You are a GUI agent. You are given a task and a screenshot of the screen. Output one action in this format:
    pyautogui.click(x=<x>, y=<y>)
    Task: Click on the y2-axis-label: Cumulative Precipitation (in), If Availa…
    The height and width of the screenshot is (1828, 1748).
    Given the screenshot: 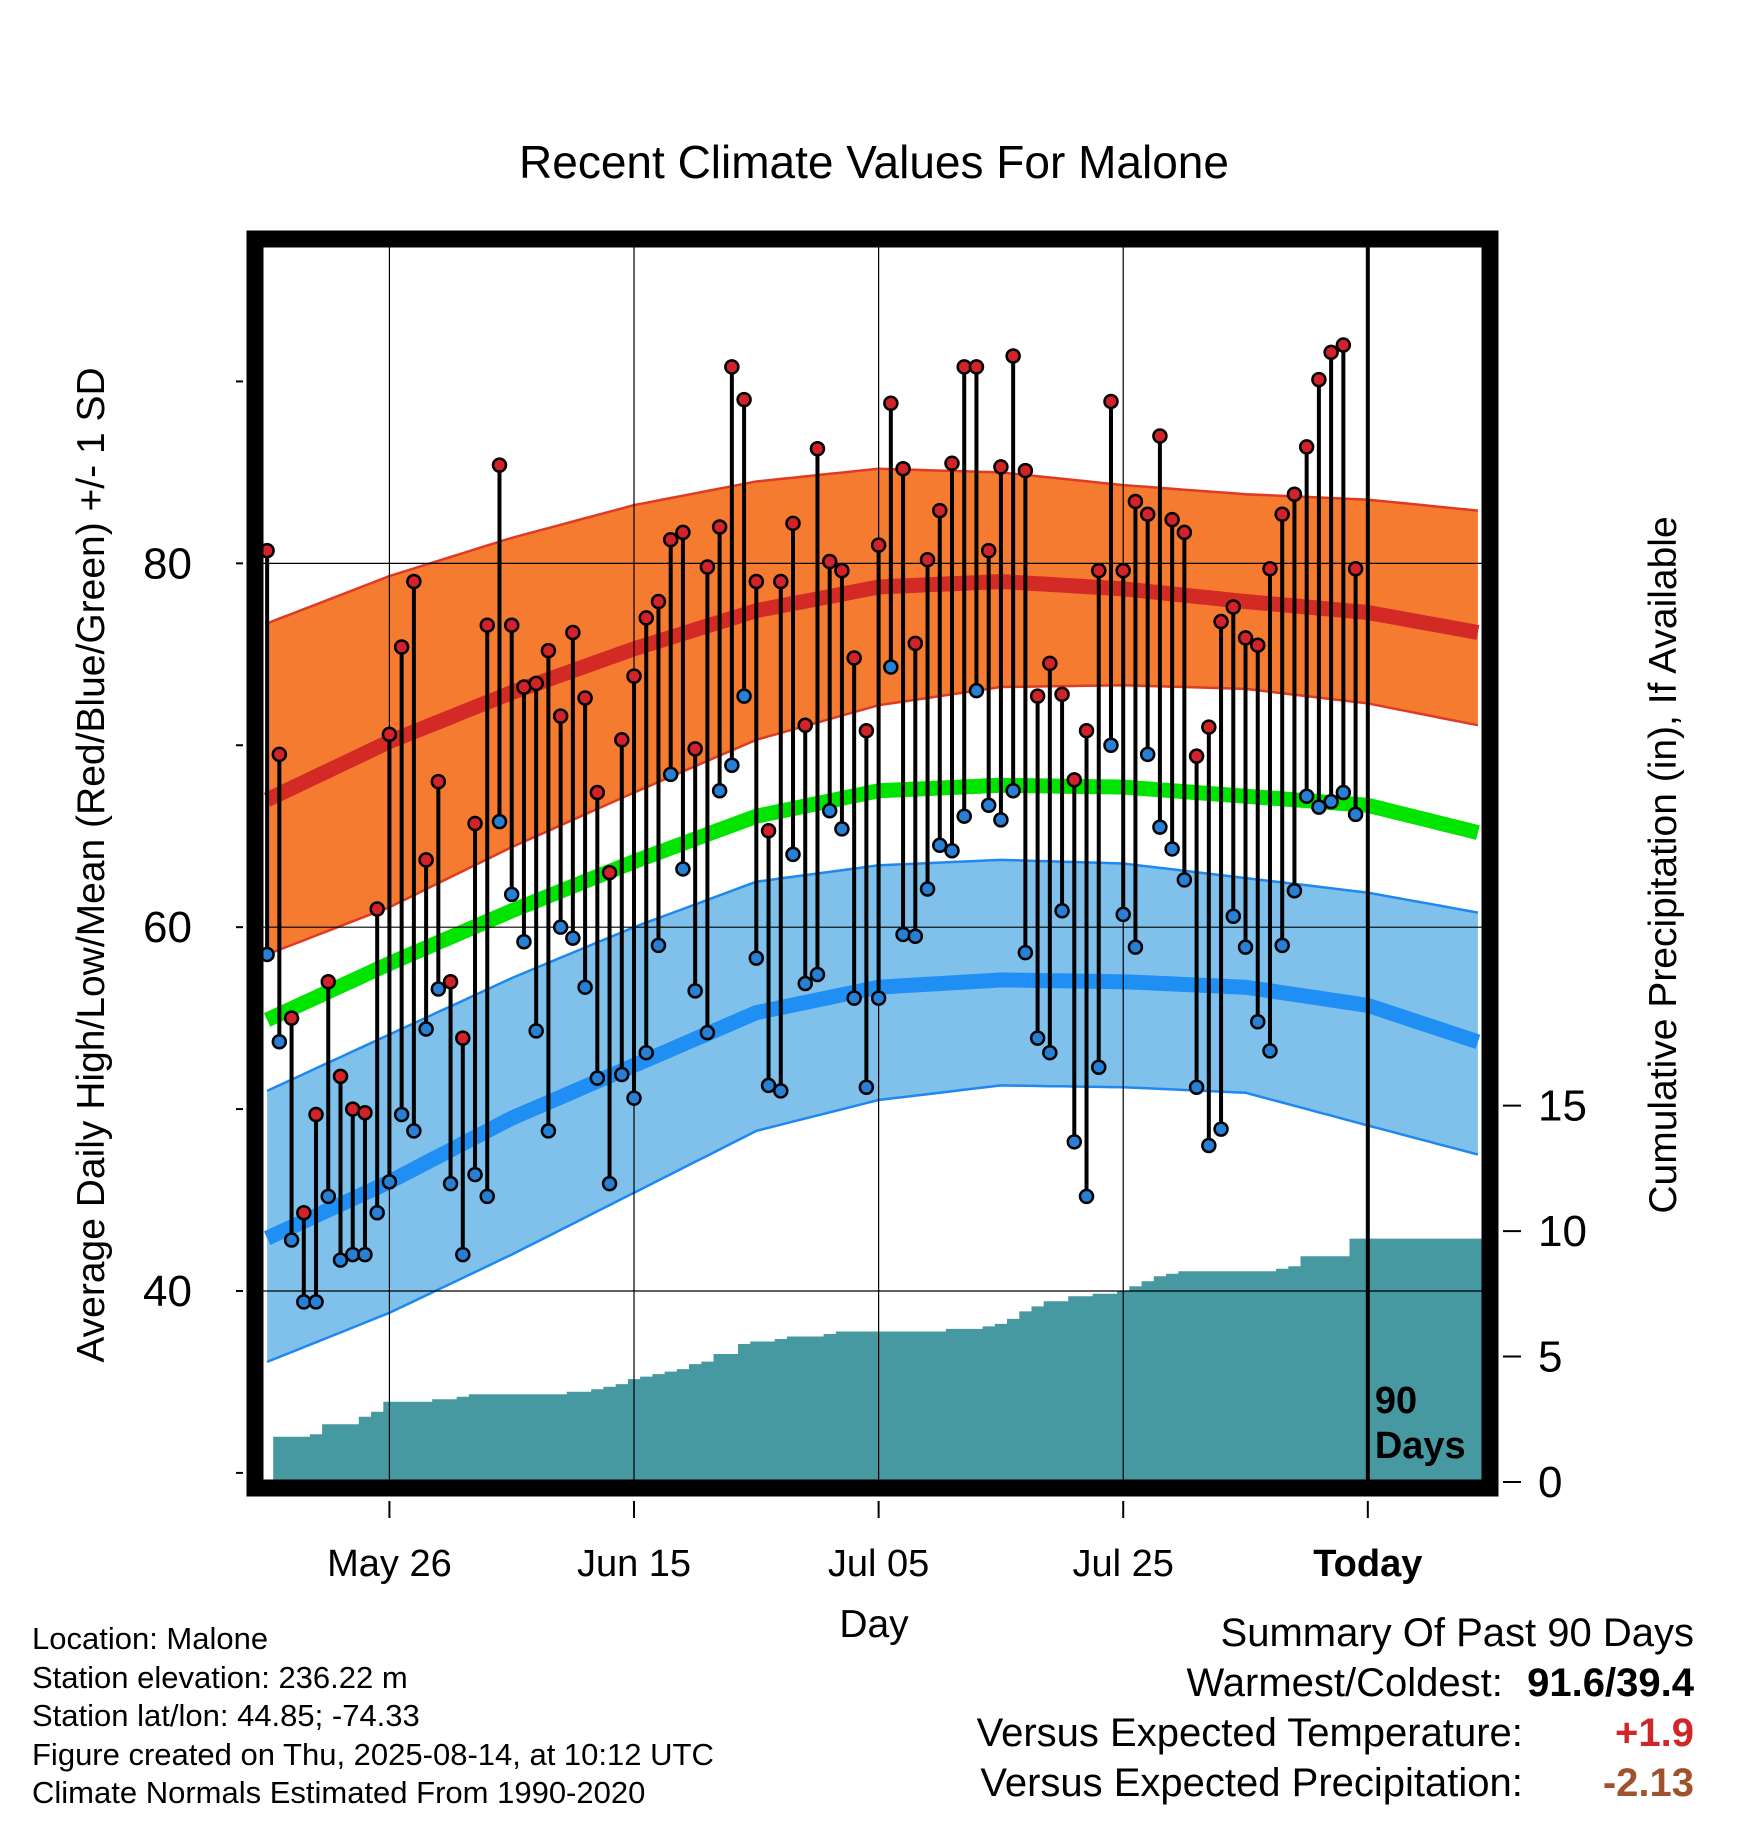 What is the action you would take?
    pyautogui.click(x=1663, y=864)
    